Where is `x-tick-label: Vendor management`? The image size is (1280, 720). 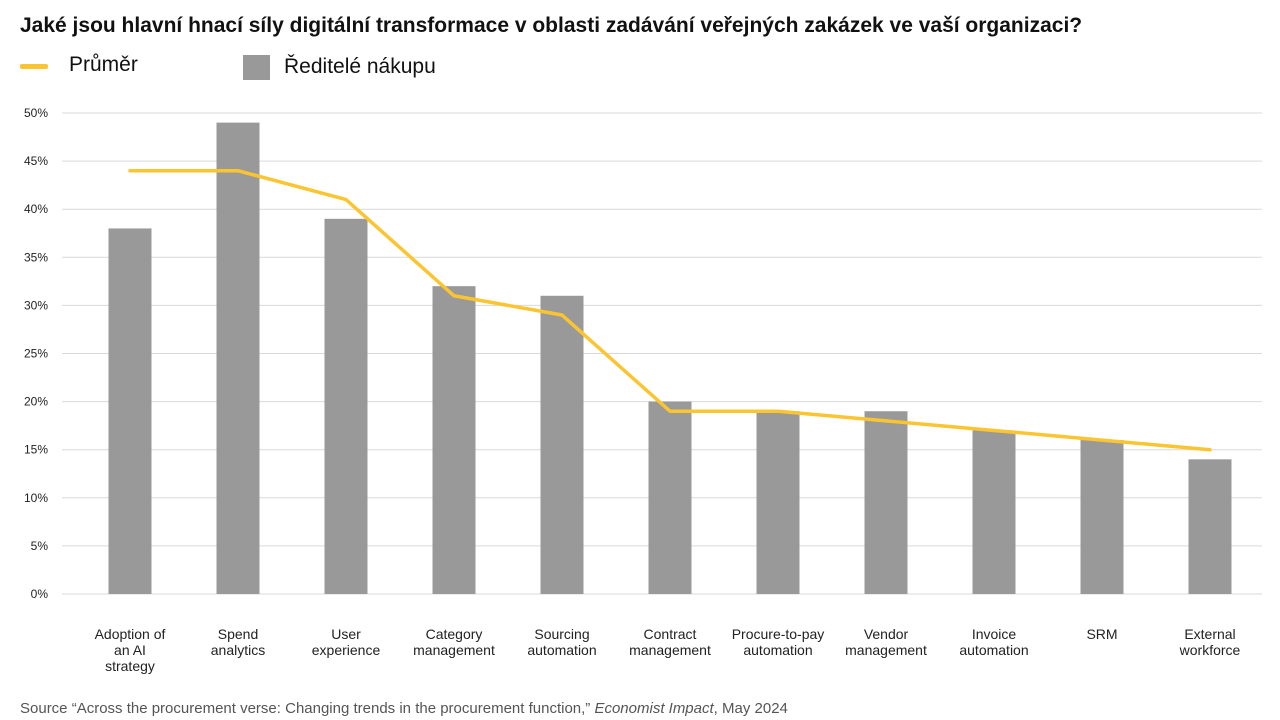
x-tick-label: Vendor management is located at coordinates (886, 642).